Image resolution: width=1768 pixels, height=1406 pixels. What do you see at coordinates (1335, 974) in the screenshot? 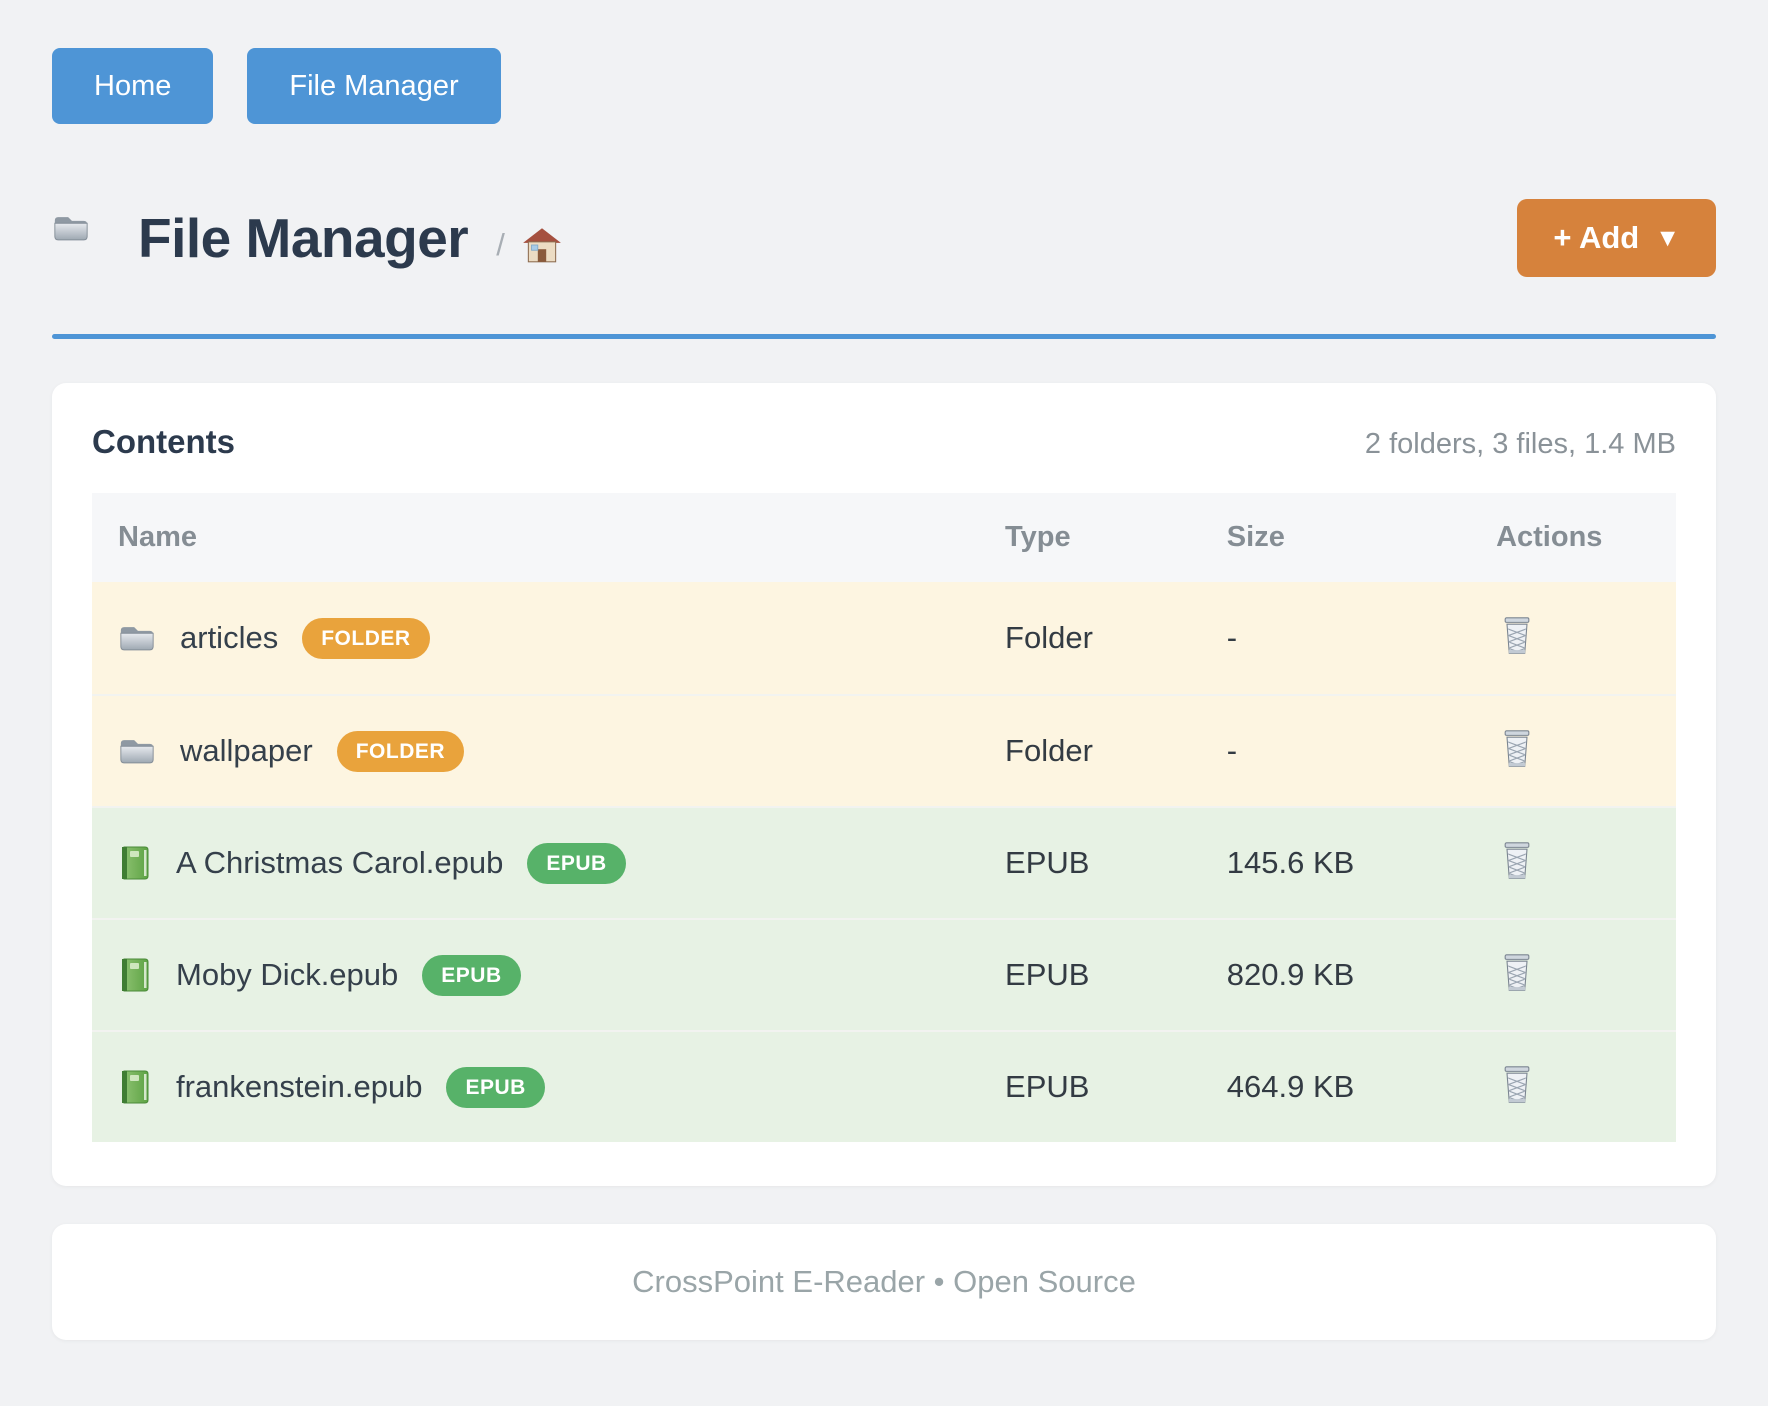
I see `size-cell: 820.9 KB` at bounding box center [1335, 974].